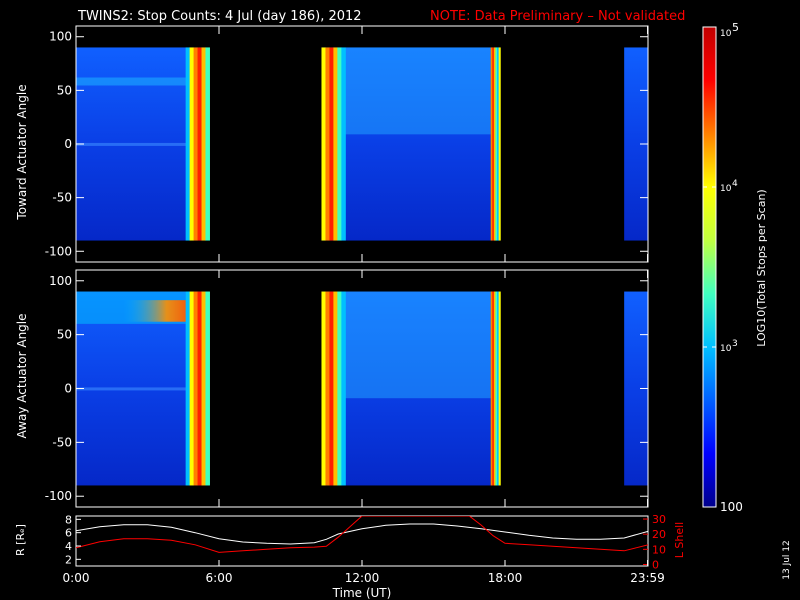 This screenshot has width=800, height=600. What do you see at coordinates (68, 559) in the screenshot?
I see `orbit-left-tick-label: 2` at bounding box center [68, 559].